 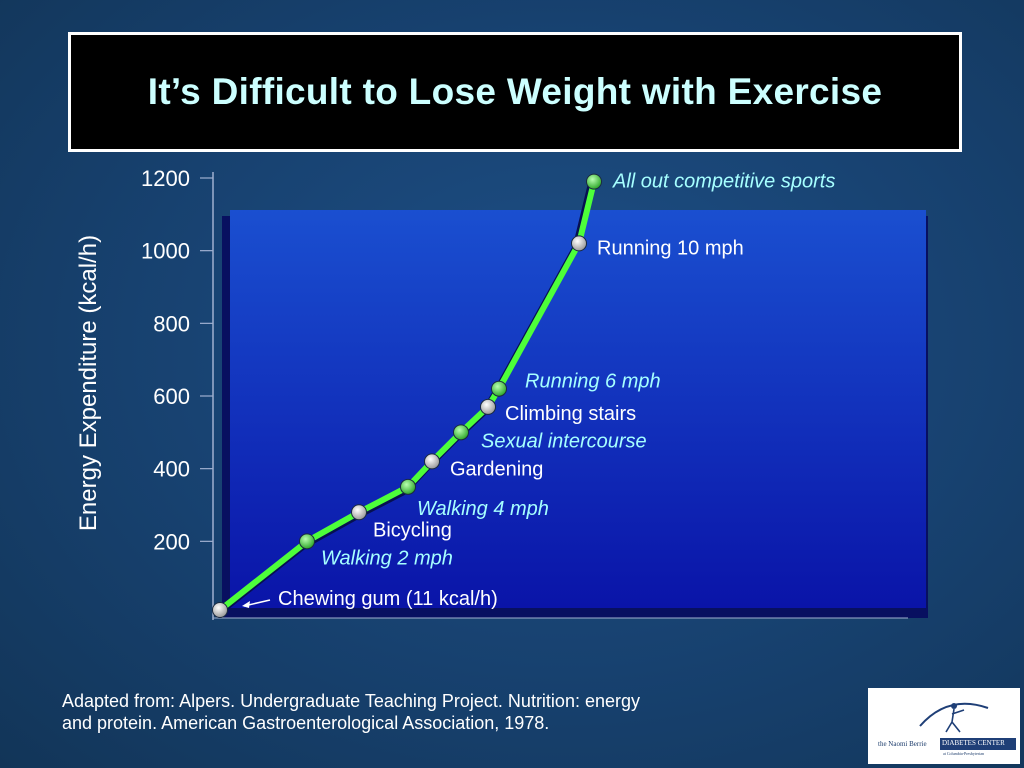 I want to click on data-label: Running 6 mph, so click(x=593, y=382).